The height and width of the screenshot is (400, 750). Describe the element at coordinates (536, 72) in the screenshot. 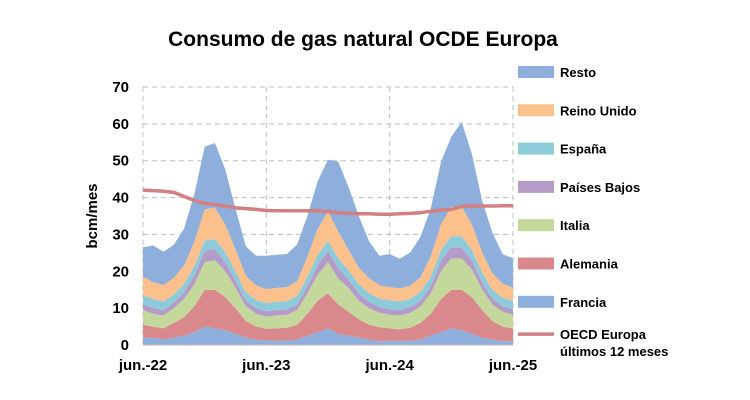

I see `legend-swatch-resto` at that location.